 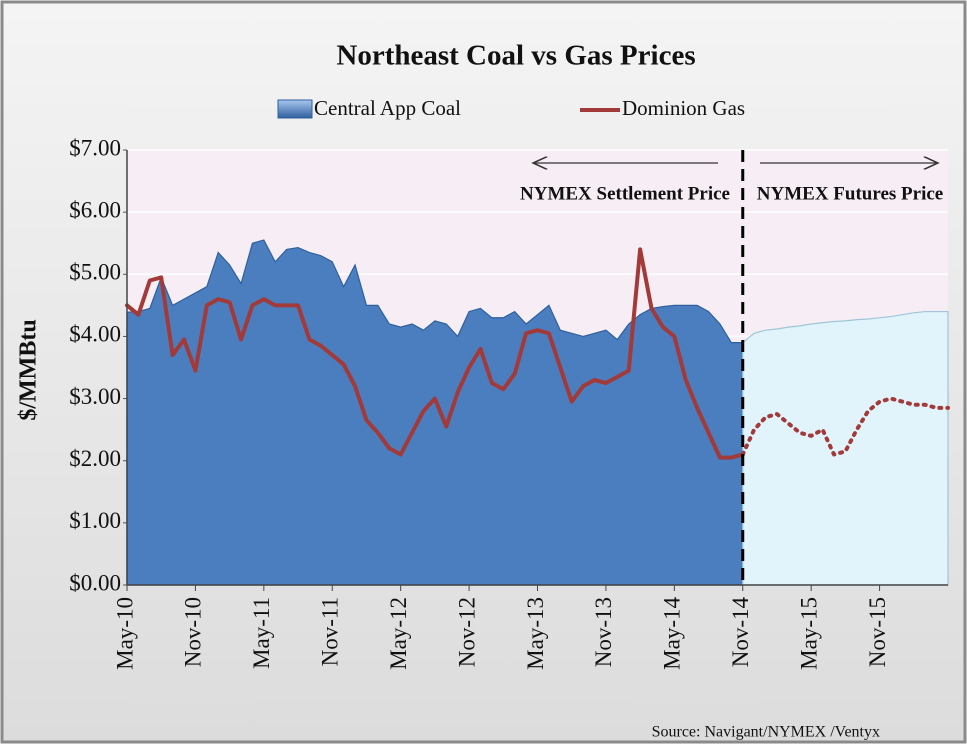 What do you see at coordinates (466, 632) in the screenshot?
I see `x-tick-label: Nov-12` at bounding box center [466, 632].